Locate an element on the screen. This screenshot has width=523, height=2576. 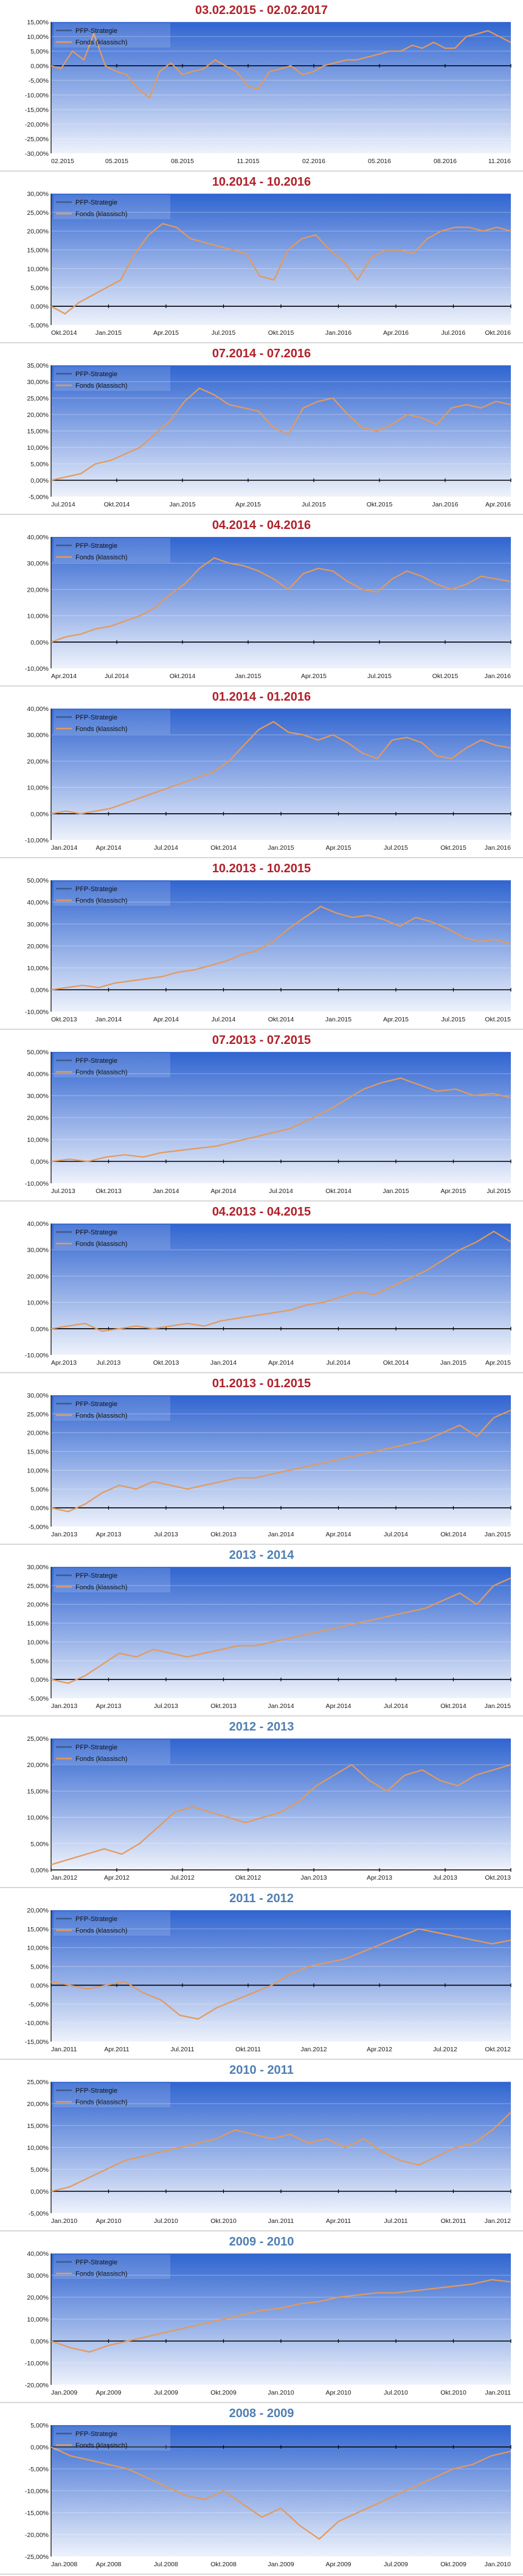
x-tick-label: Okt.2011 is located at coordinates (248, 2049).